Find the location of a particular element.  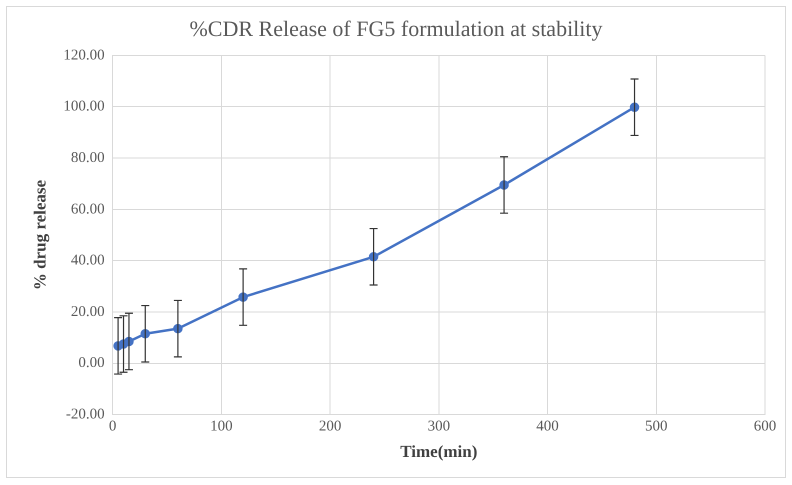

y-tick-label: 0.00 is located at coordinates (91, 363).